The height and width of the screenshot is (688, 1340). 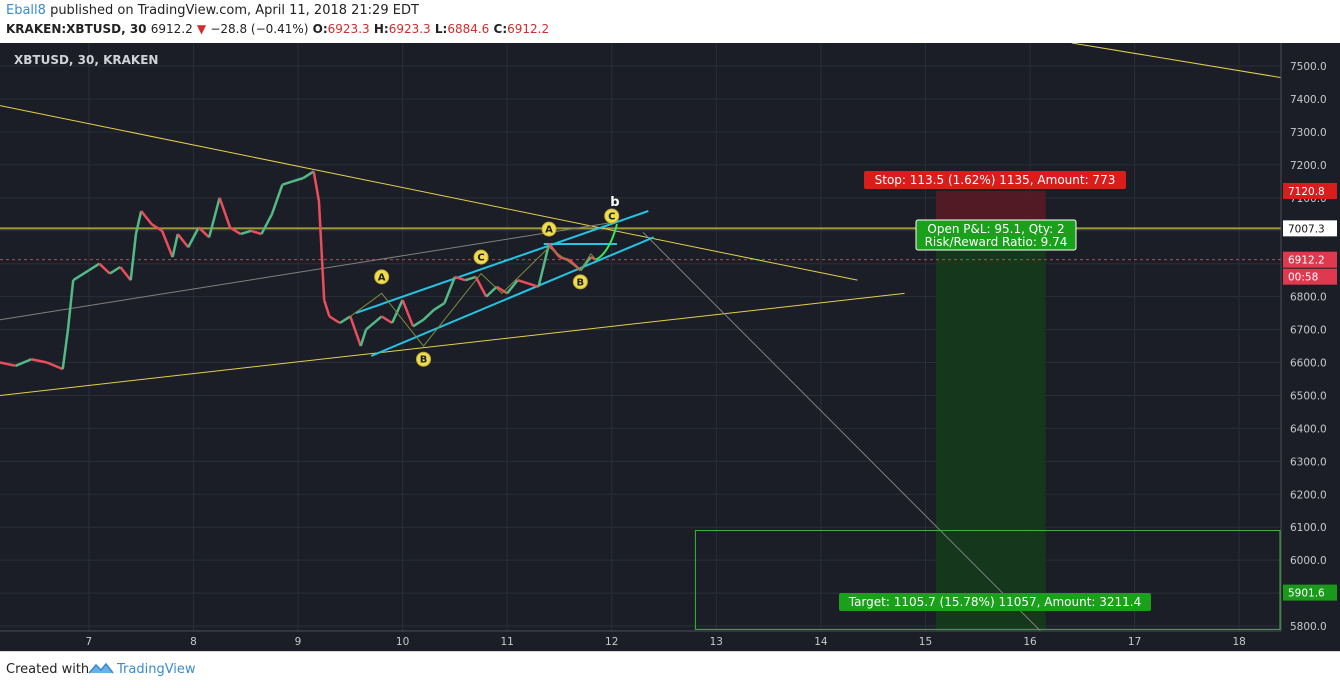 What do you see at coordinates (348, 29) in the screenshot?
I see `open-value: 6923.3` at bounding box center [348, 29].